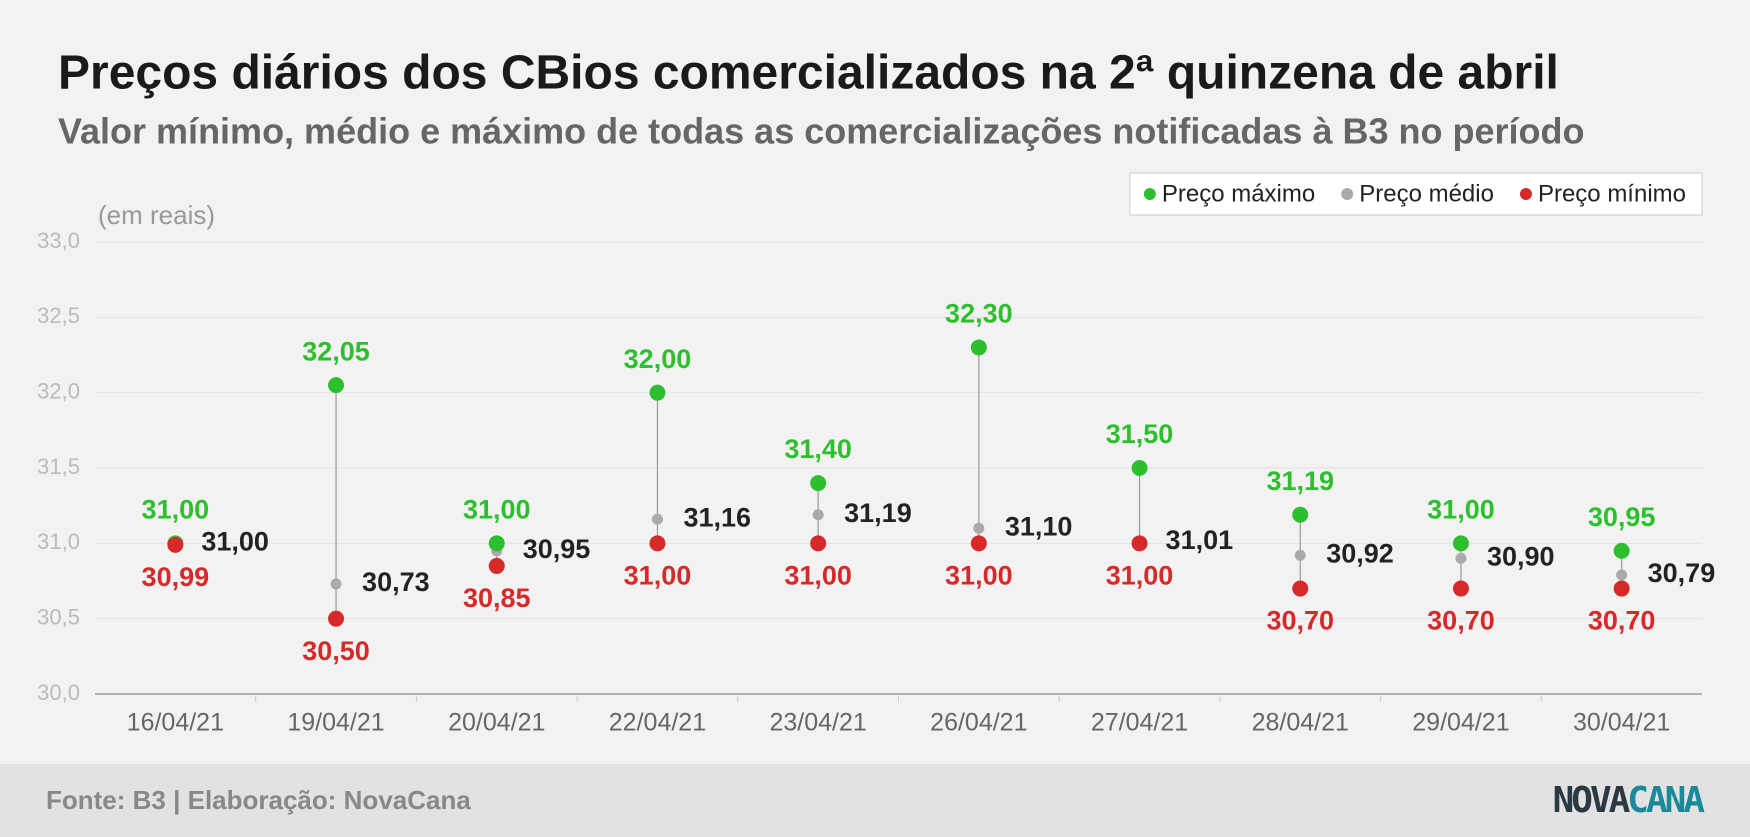  What do you see at coordinates (336, 651) in the screenshot?
I see `value-label: 30,50` at bounding box center [336, 651].